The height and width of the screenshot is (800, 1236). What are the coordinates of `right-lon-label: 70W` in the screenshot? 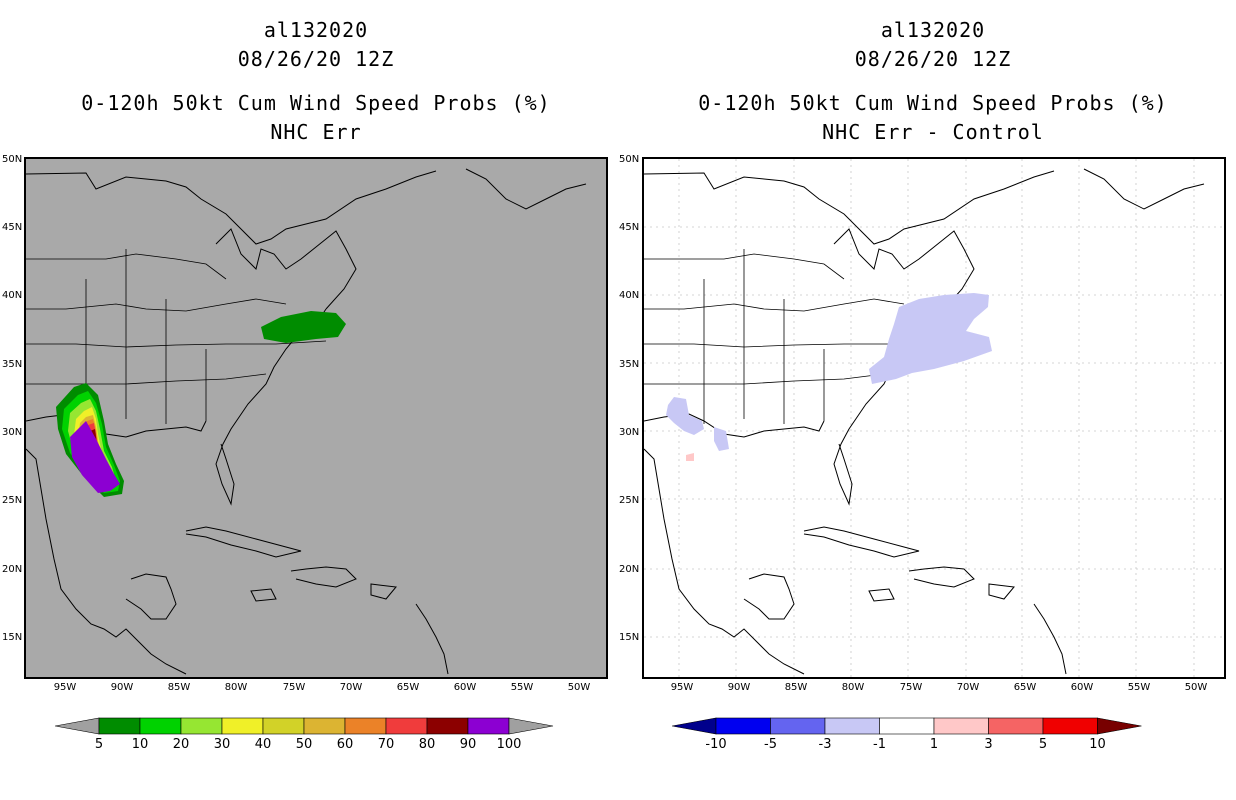 It's located at (968, 687).